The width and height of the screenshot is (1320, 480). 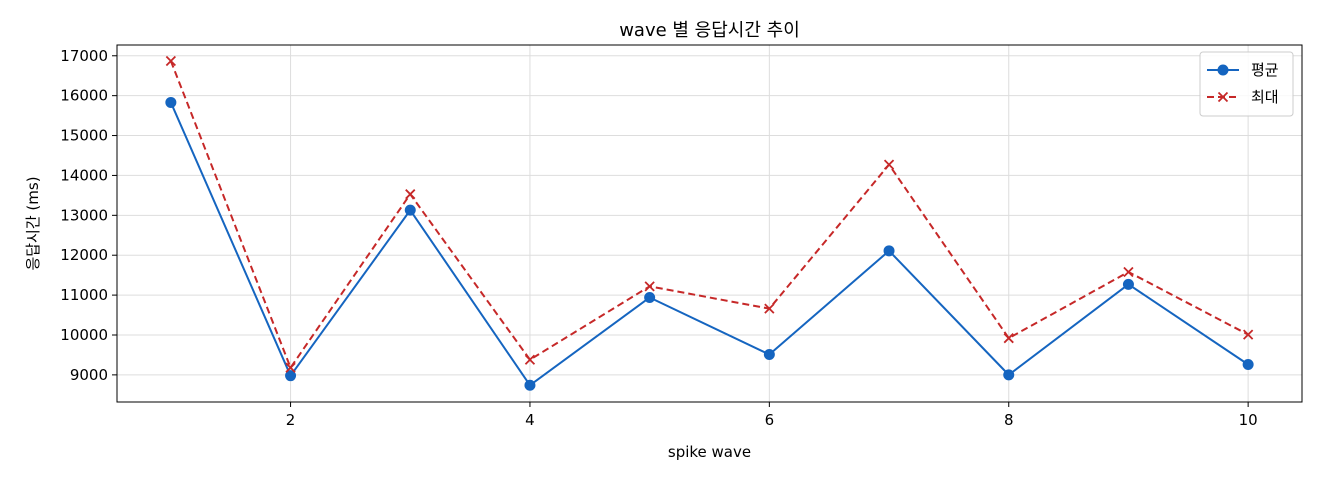 I want to click on y-tick-label: 10000, so click(x=84, y=335).